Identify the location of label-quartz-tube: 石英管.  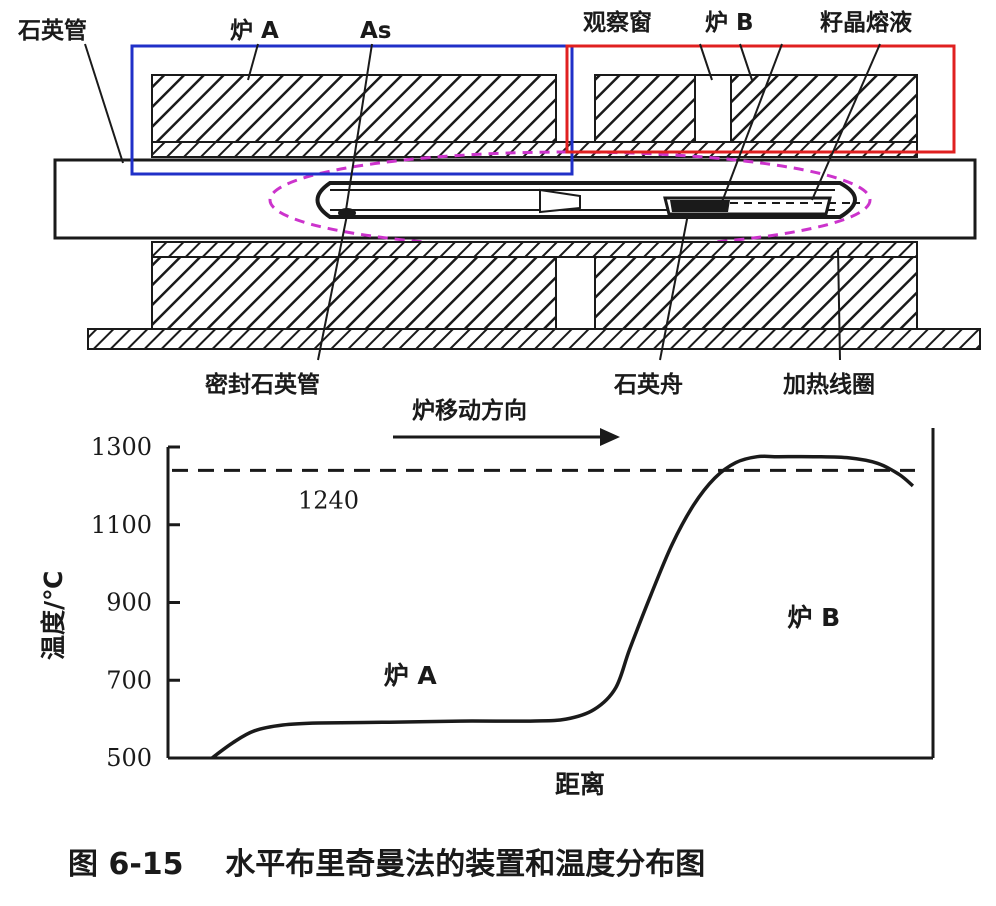
(52, 30).